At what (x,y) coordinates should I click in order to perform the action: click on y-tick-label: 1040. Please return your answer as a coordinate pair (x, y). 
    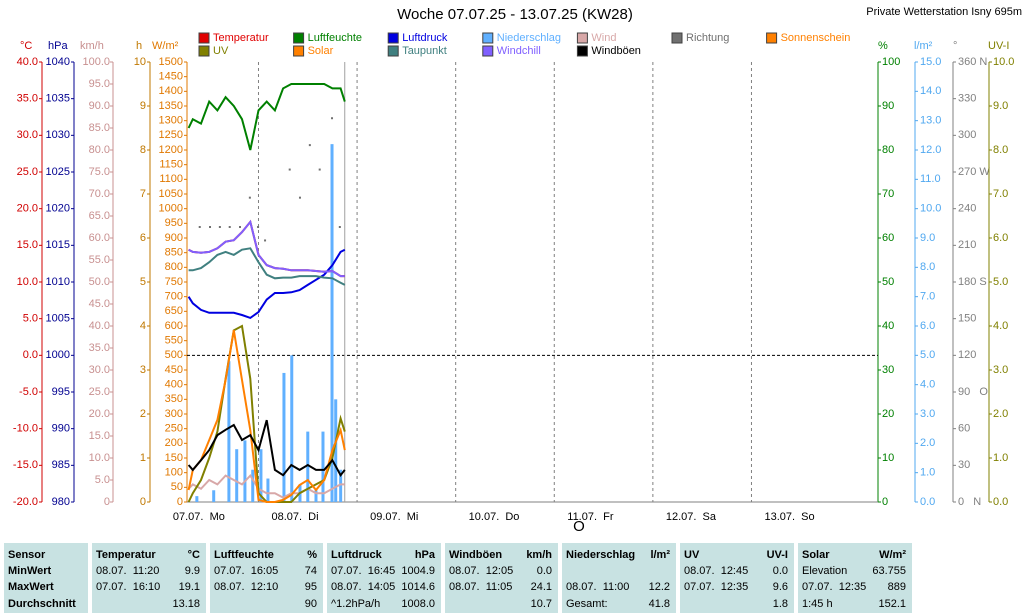
    Looking at the image, I should click on (58, 62).